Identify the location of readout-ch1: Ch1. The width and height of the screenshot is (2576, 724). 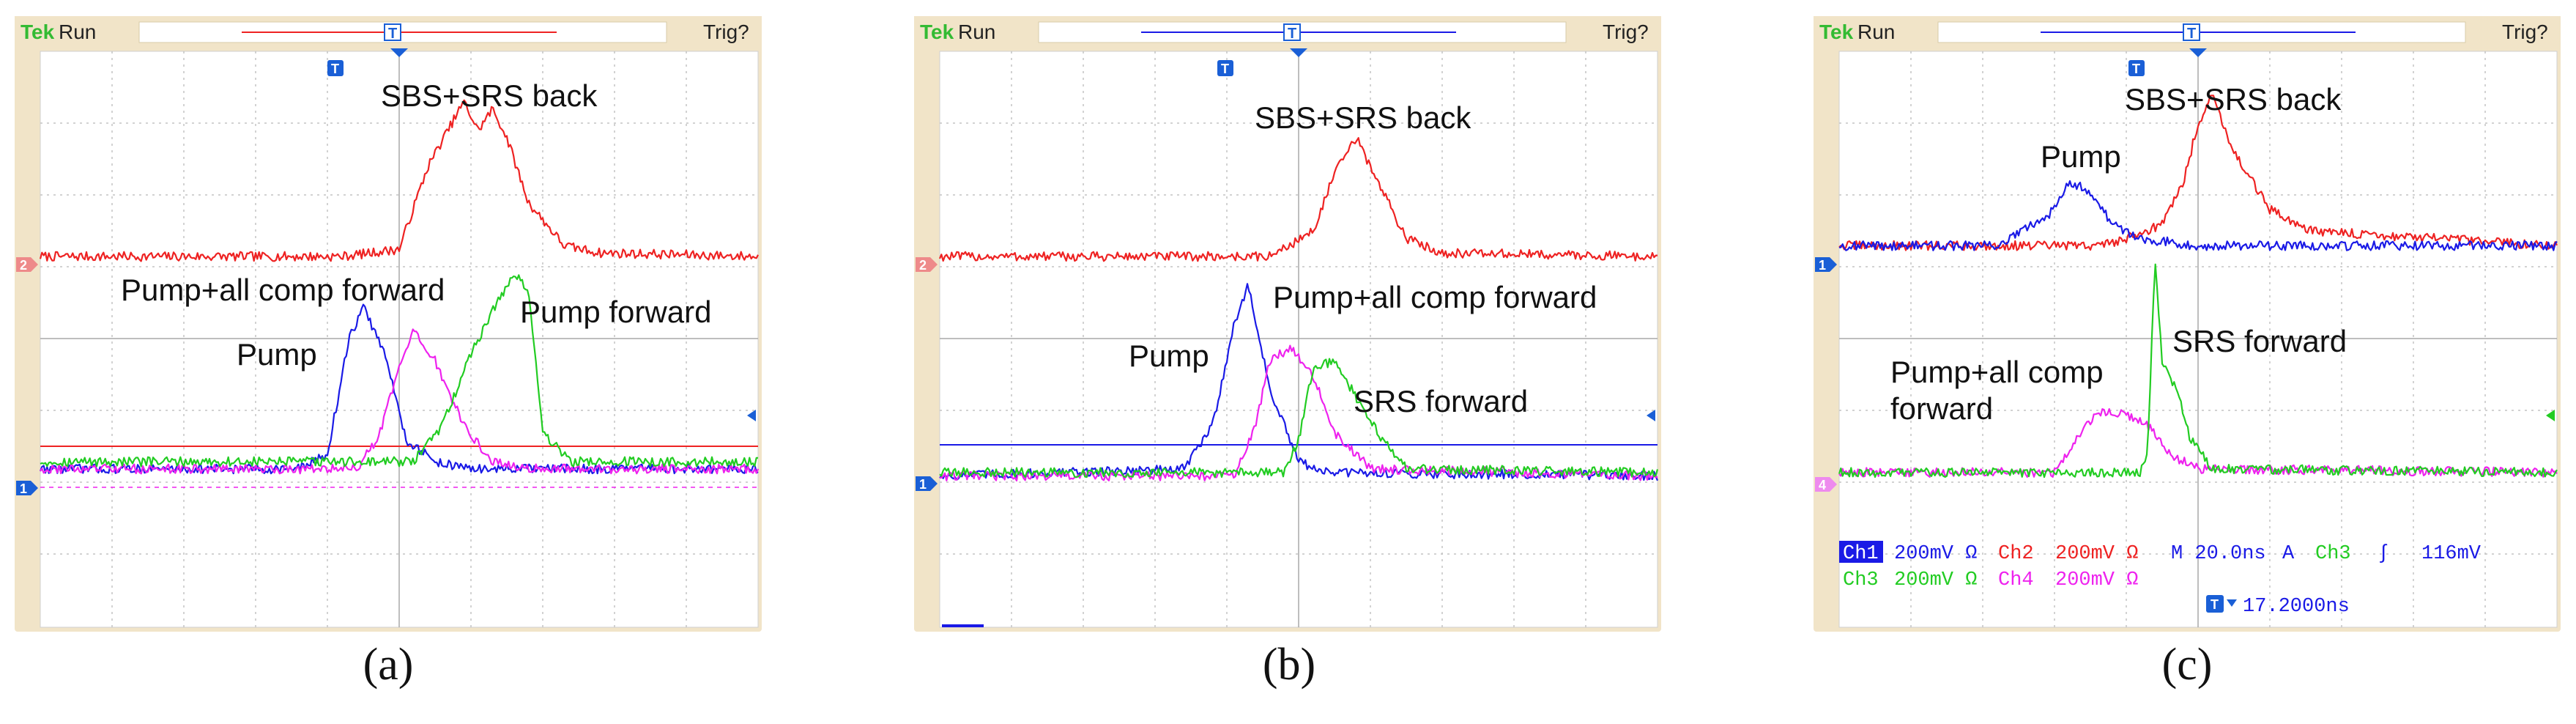
(1861, 554).